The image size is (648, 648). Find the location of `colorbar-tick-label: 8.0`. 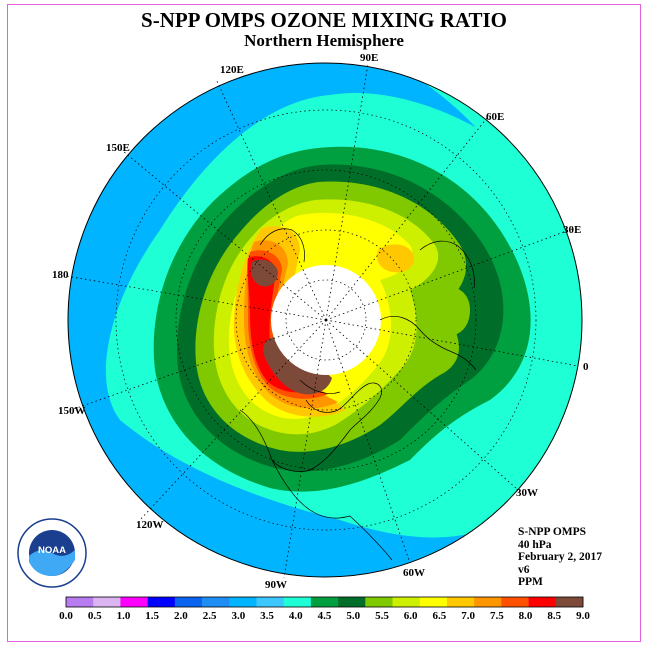

colorbar-tick-label: 8.0 is located at coordinates (526, 616).